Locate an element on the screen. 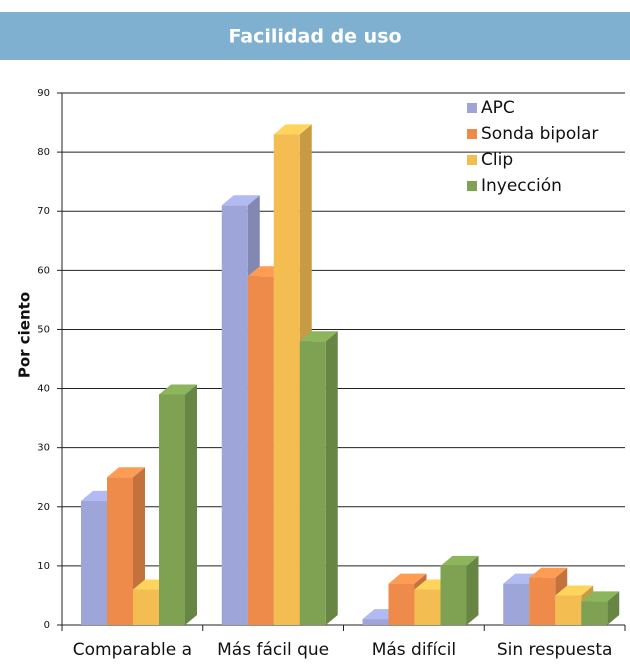 The image size is (630, 666). y-tick-label: 30 is located at coordinates (43, 448).